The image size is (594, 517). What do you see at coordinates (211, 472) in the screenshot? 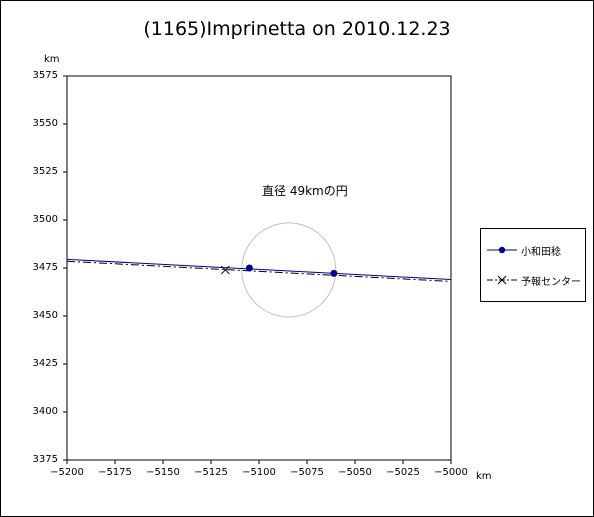
I see `x-tick-label: −5125` at bounding box center [211, 472].